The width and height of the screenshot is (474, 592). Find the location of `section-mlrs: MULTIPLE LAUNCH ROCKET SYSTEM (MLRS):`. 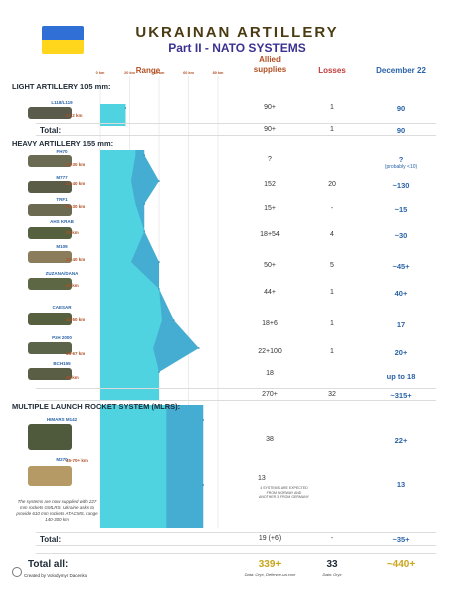

section-mlrs: MULTIPLE LAUNCH ROCKET SYSTEM (MLRS): is located at coordinates (96, 406).